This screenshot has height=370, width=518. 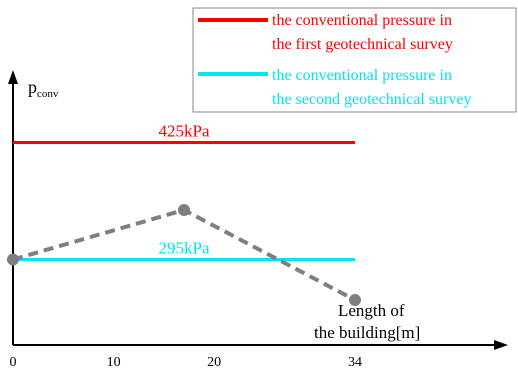 I want to click on x-tick-label-34: 34, so click(x=355, y=362).